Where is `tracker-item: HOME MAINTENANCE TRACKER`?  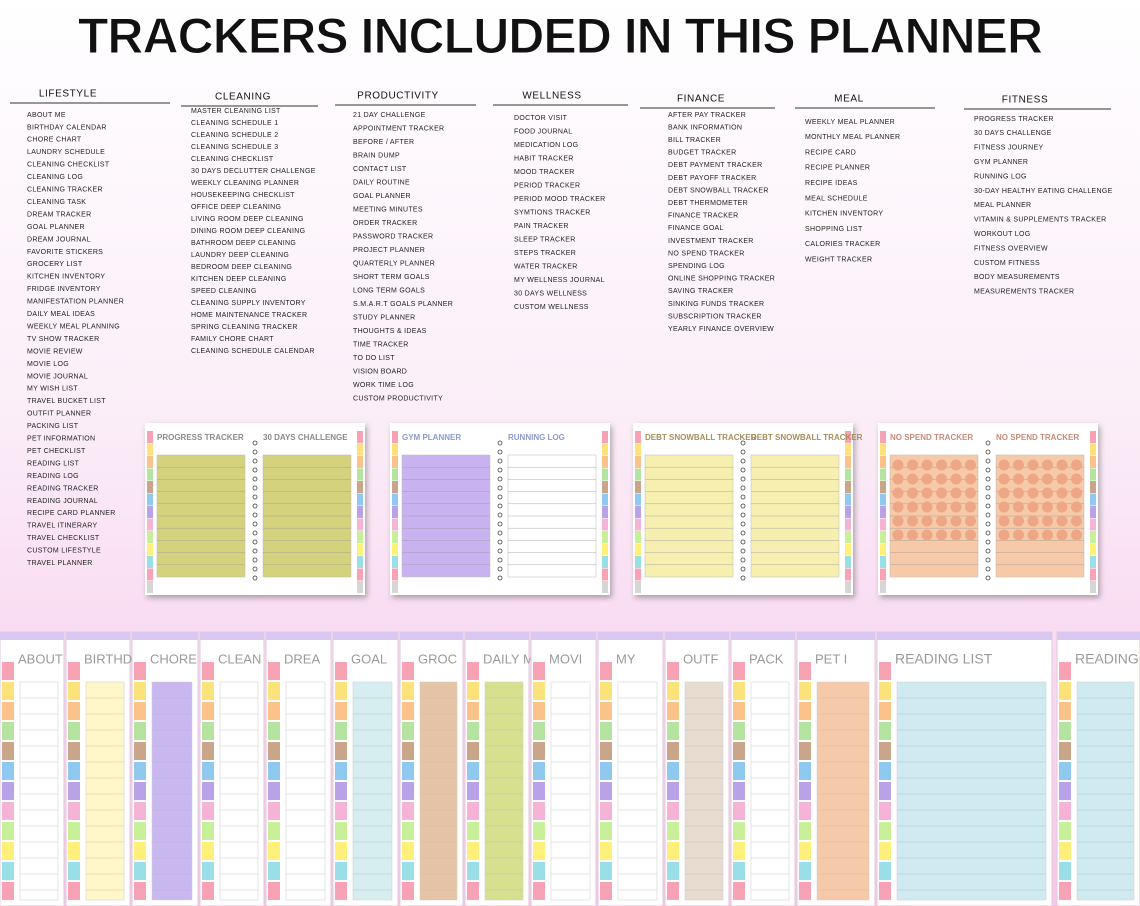
tracker-item: HOME MAINTENANCE TRACKER is located at coordinates (249, 315).